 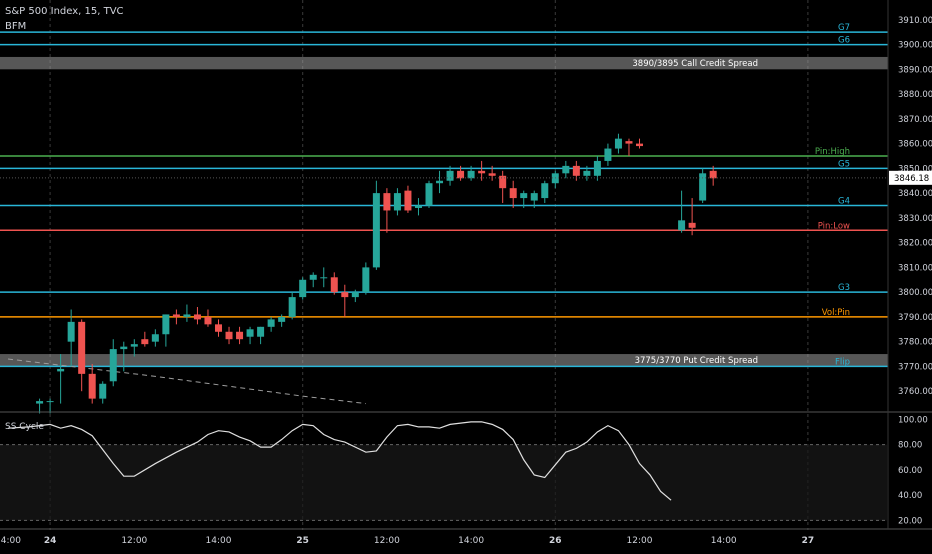 I want to click on indicator-label: BFM, so click(x=16, y=26).